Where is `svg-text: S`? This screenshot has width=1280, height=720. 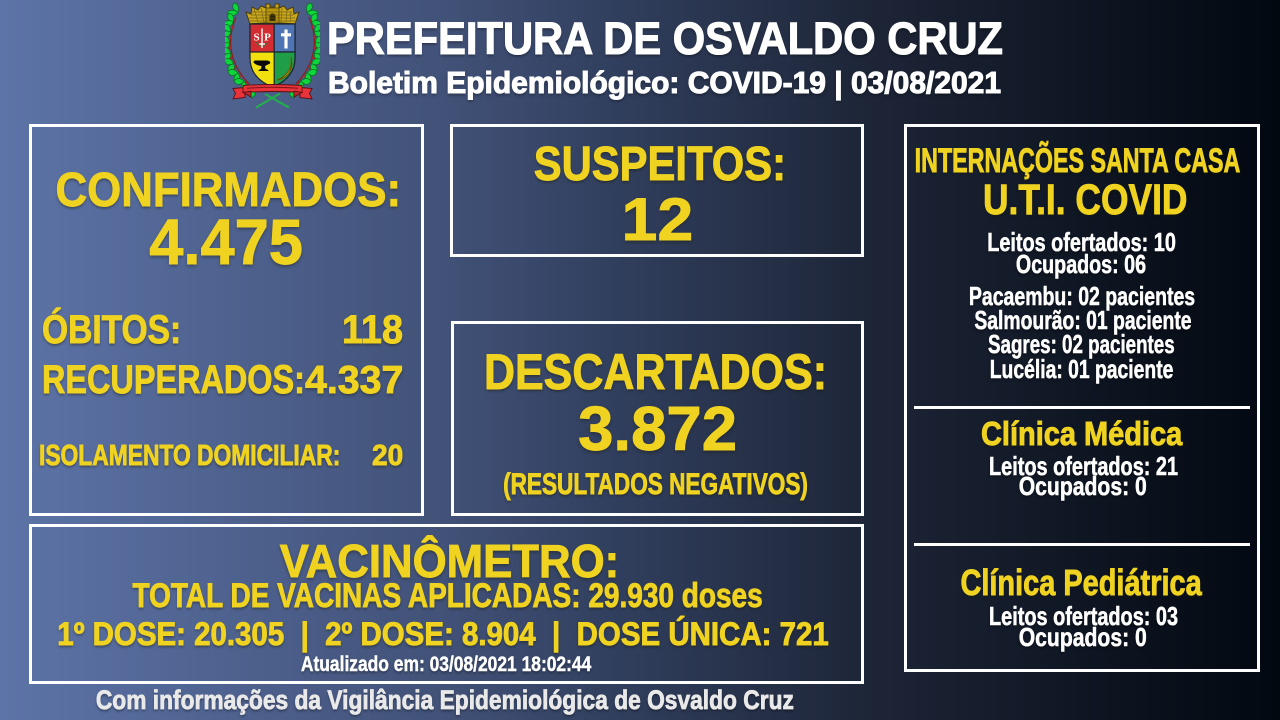
svg-text: S is located at coordinates (256, 38).